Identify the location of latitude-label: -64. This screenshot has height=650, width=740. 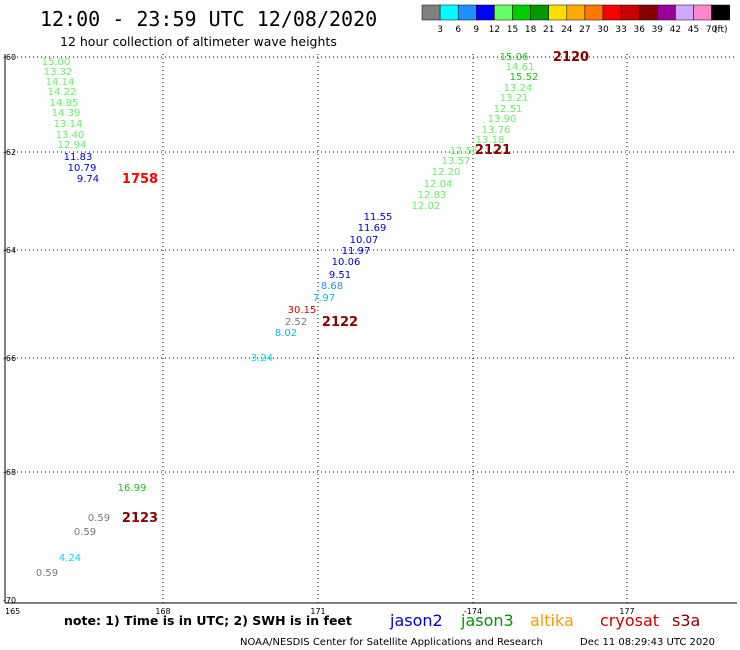
(9, 250).